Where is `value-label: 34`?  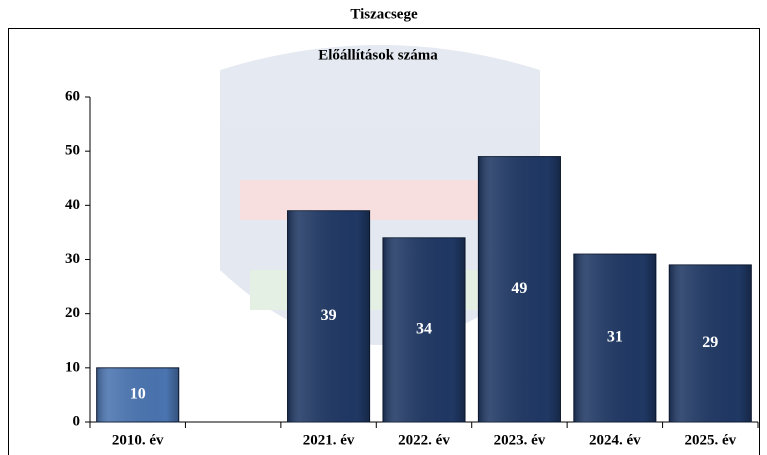
value-label: 34 is located at coordinates (424, 329).